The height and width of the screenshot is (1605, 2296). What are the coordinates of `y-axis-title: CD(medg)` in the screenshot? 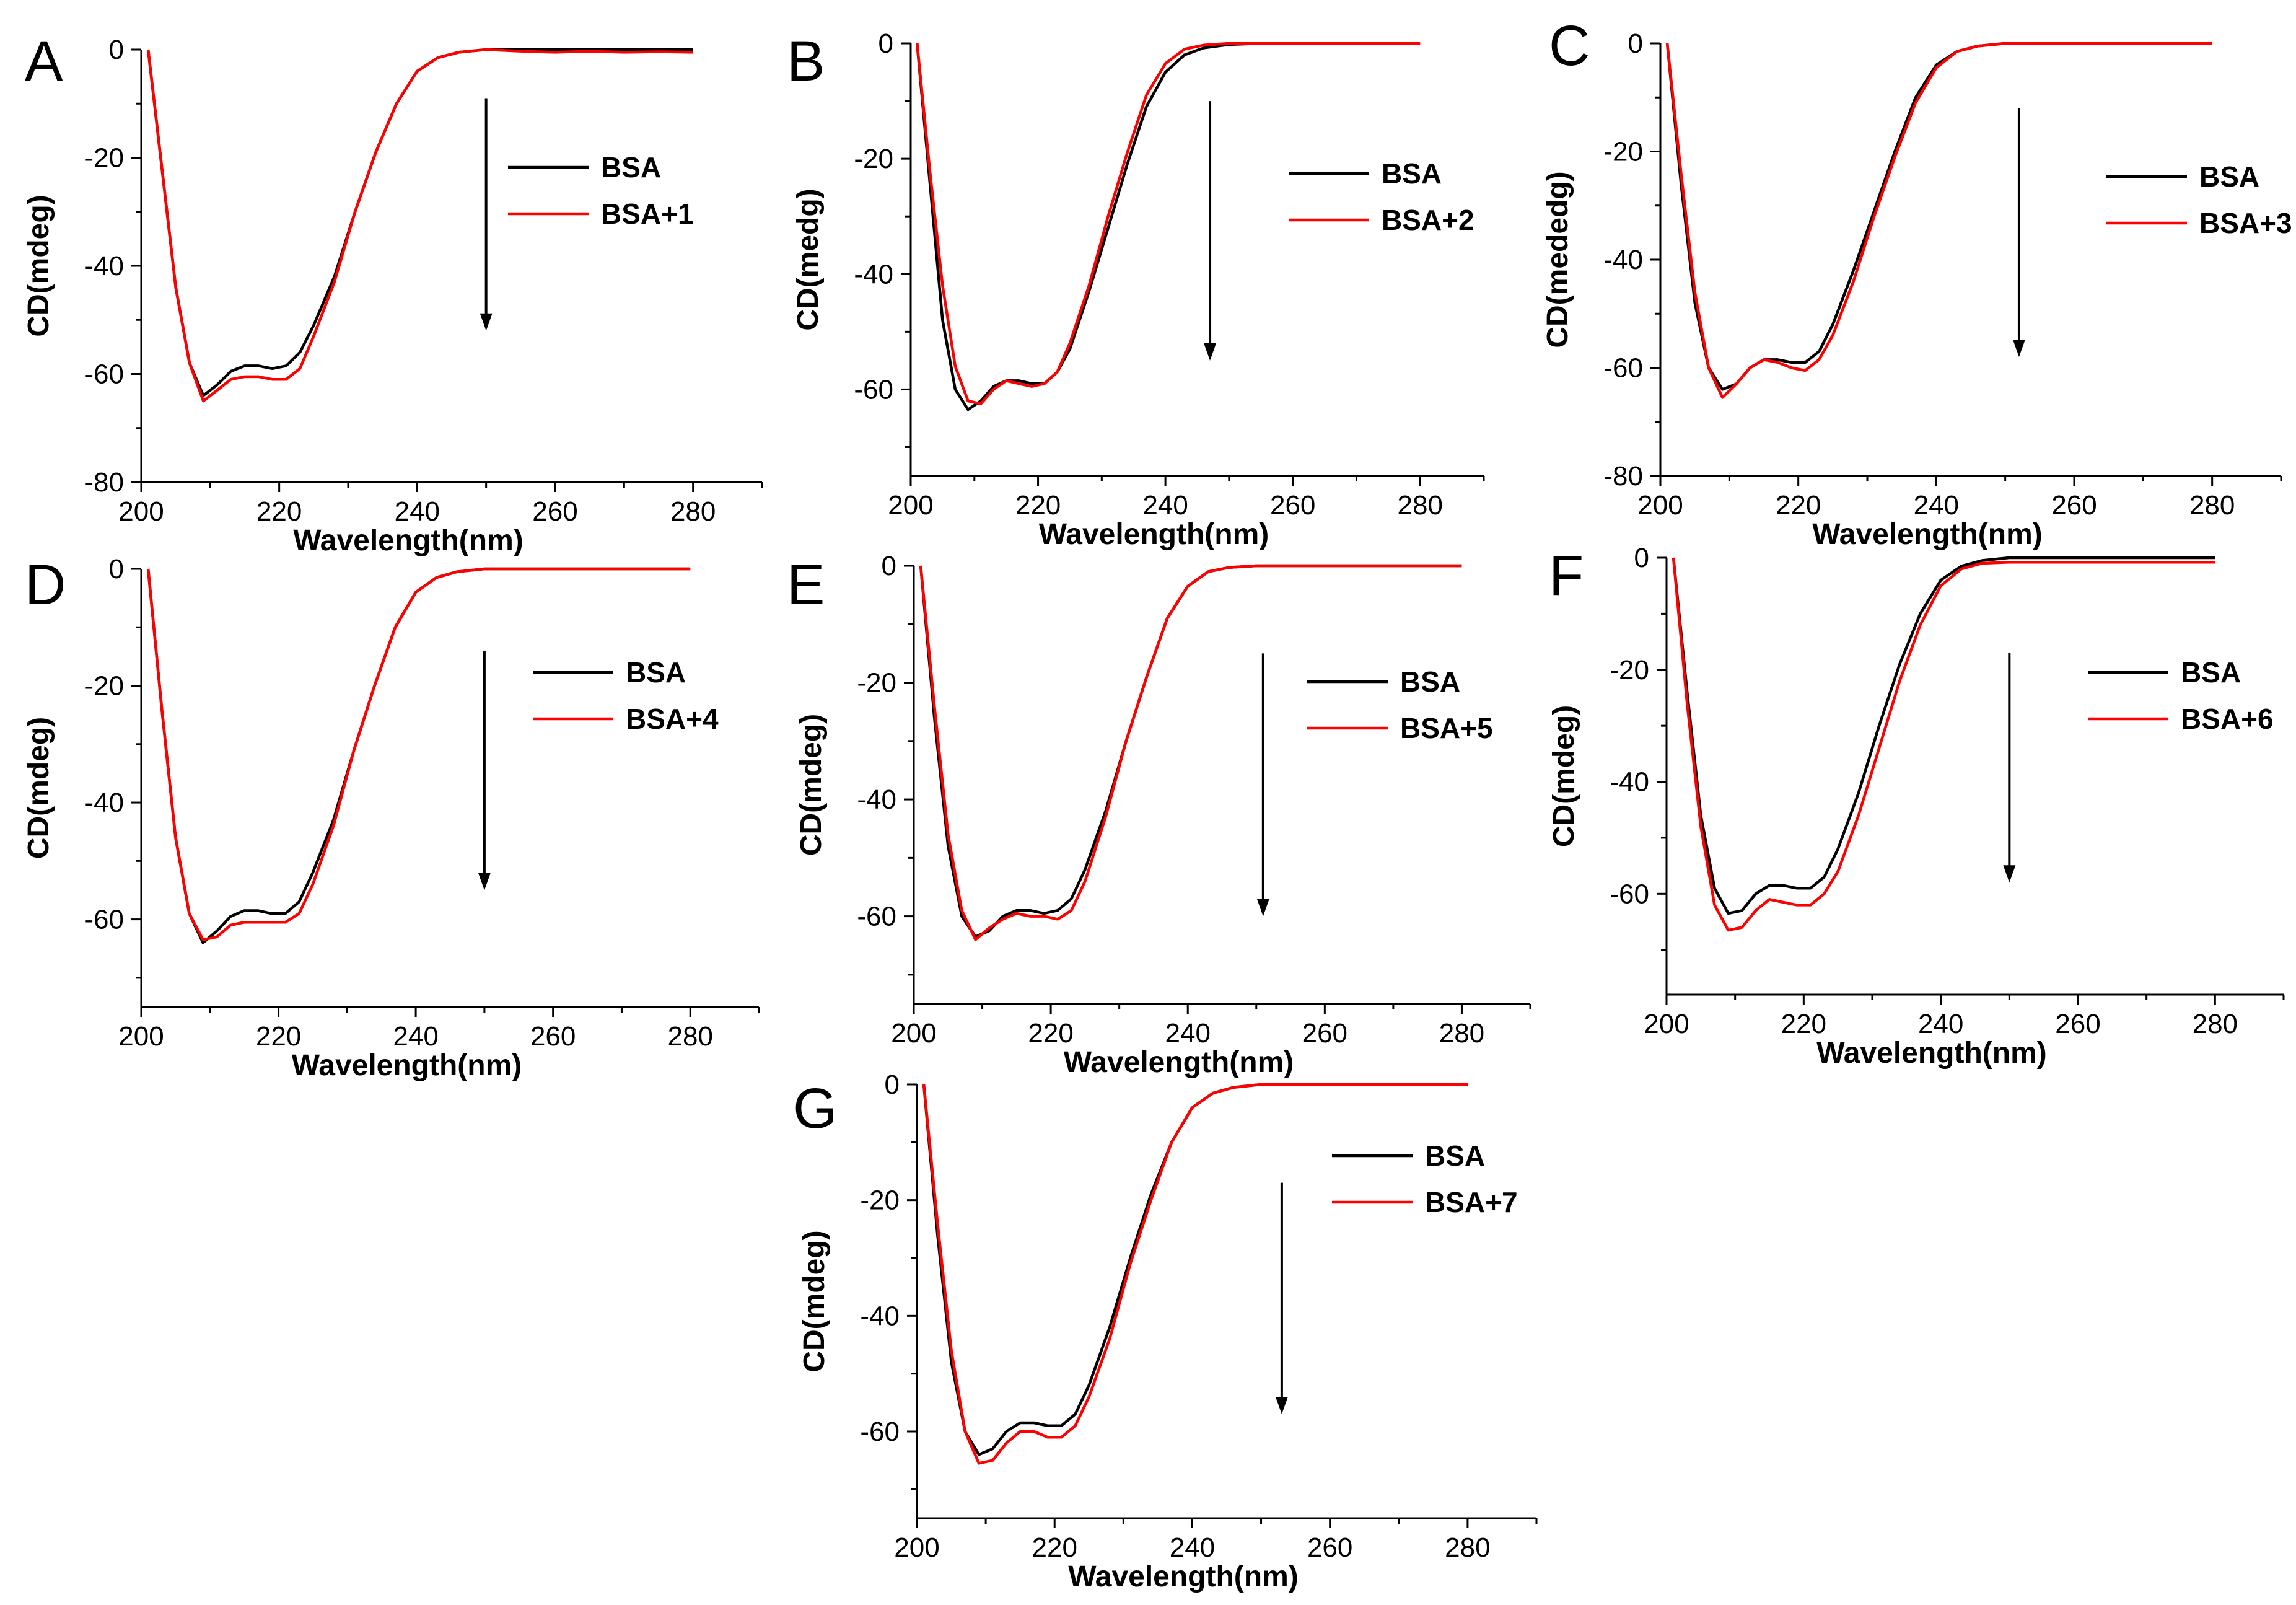 It's located at (808, 259).